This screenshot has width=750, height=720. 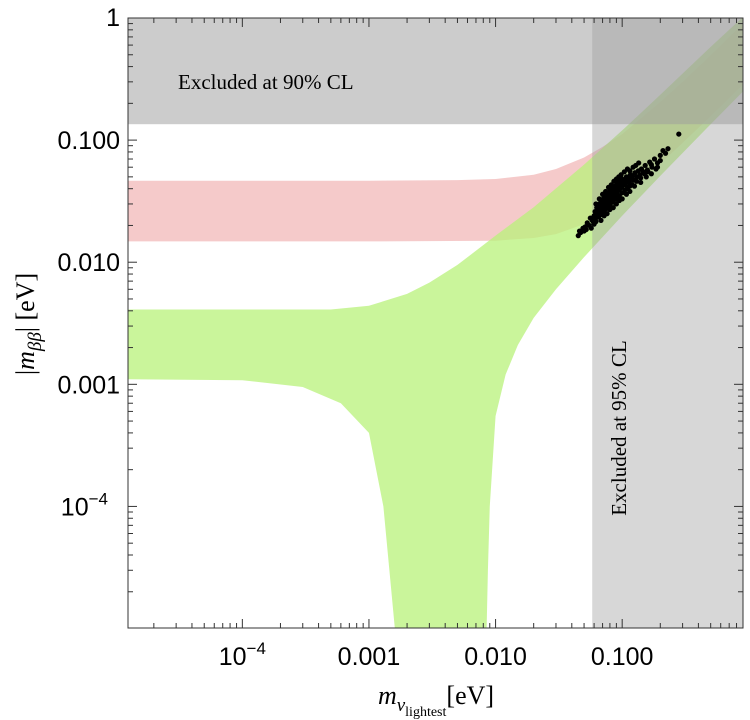 I want to click on y-tick-label-exponent: −4, so click(x=98, y=498).